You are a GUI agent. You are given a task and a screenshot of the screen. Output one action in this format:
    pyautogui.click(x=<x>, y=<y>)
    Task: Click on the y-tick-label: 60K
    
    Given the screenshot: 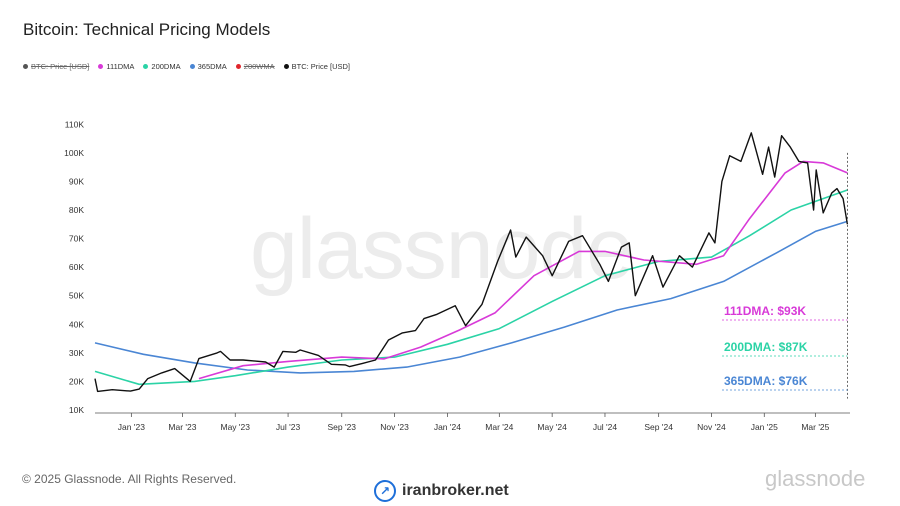 What is the action you would take?
    pyautogui.click(x=76, y=267)
    